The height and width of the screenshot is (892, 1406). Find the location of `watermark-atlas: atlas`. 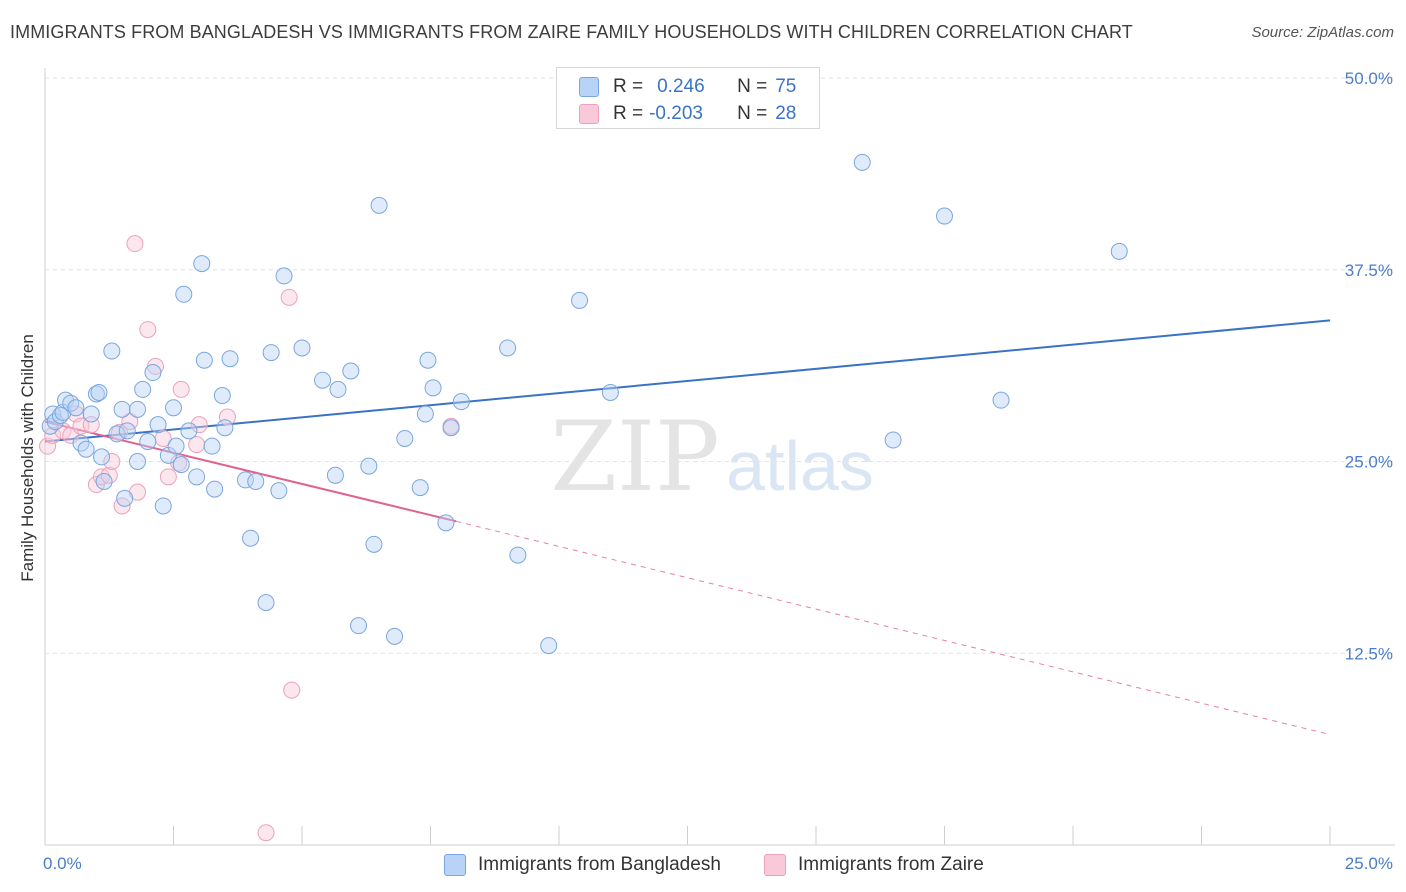

watermark-atlas: atlas is located at coordinates (800, 466).